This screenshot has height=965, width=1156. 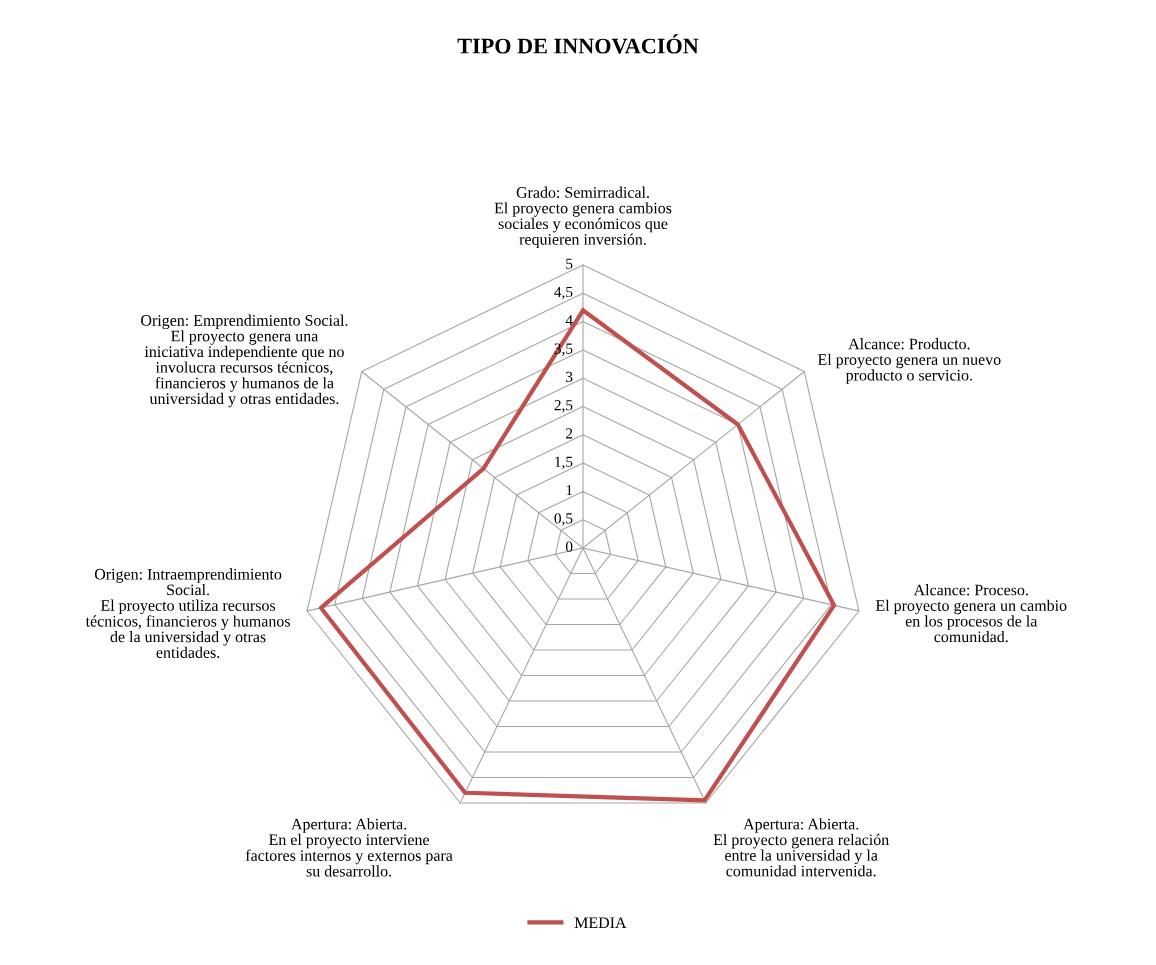 What do you see at coordinates (563, 519) in the screenshot?
I see `y-tick-label: 0,5` at bounding box center [563, 519].